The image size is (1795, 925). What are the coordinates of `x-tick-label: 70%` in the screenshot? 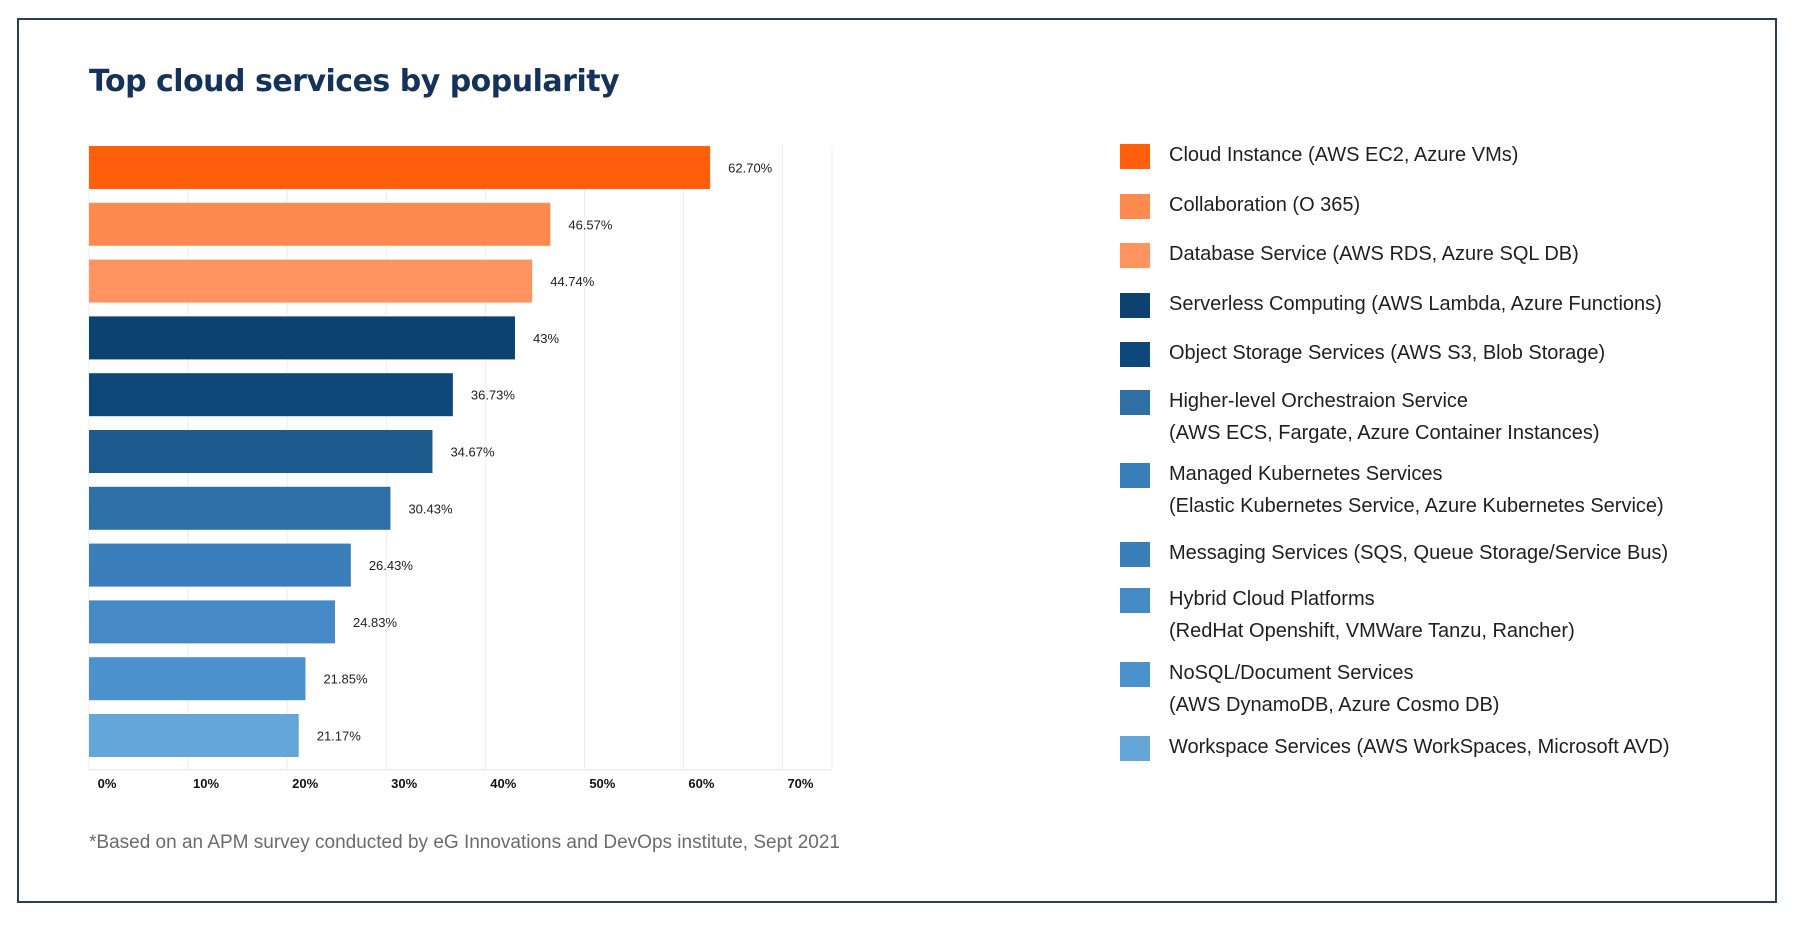 It's located at (800, 783).